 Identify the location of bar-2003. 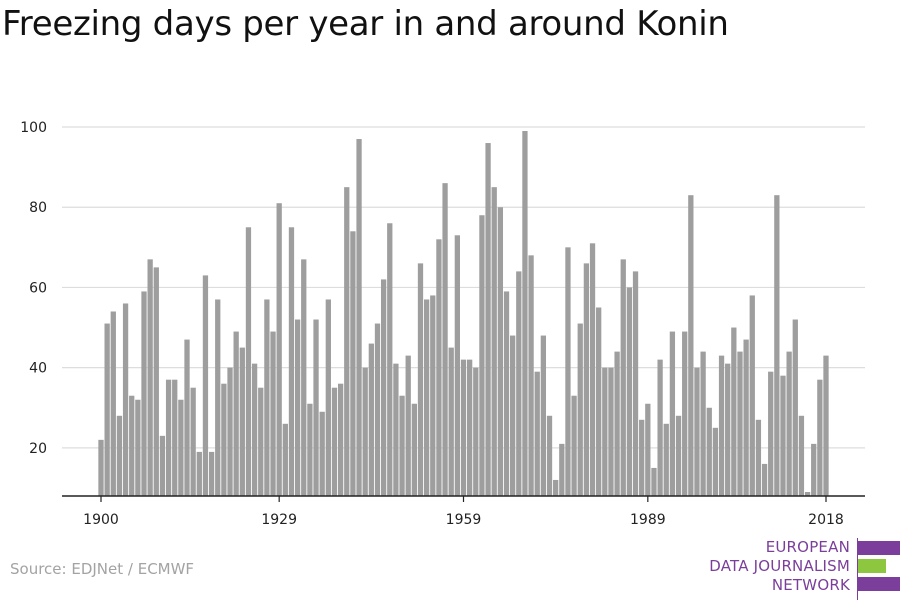
(734, 411).